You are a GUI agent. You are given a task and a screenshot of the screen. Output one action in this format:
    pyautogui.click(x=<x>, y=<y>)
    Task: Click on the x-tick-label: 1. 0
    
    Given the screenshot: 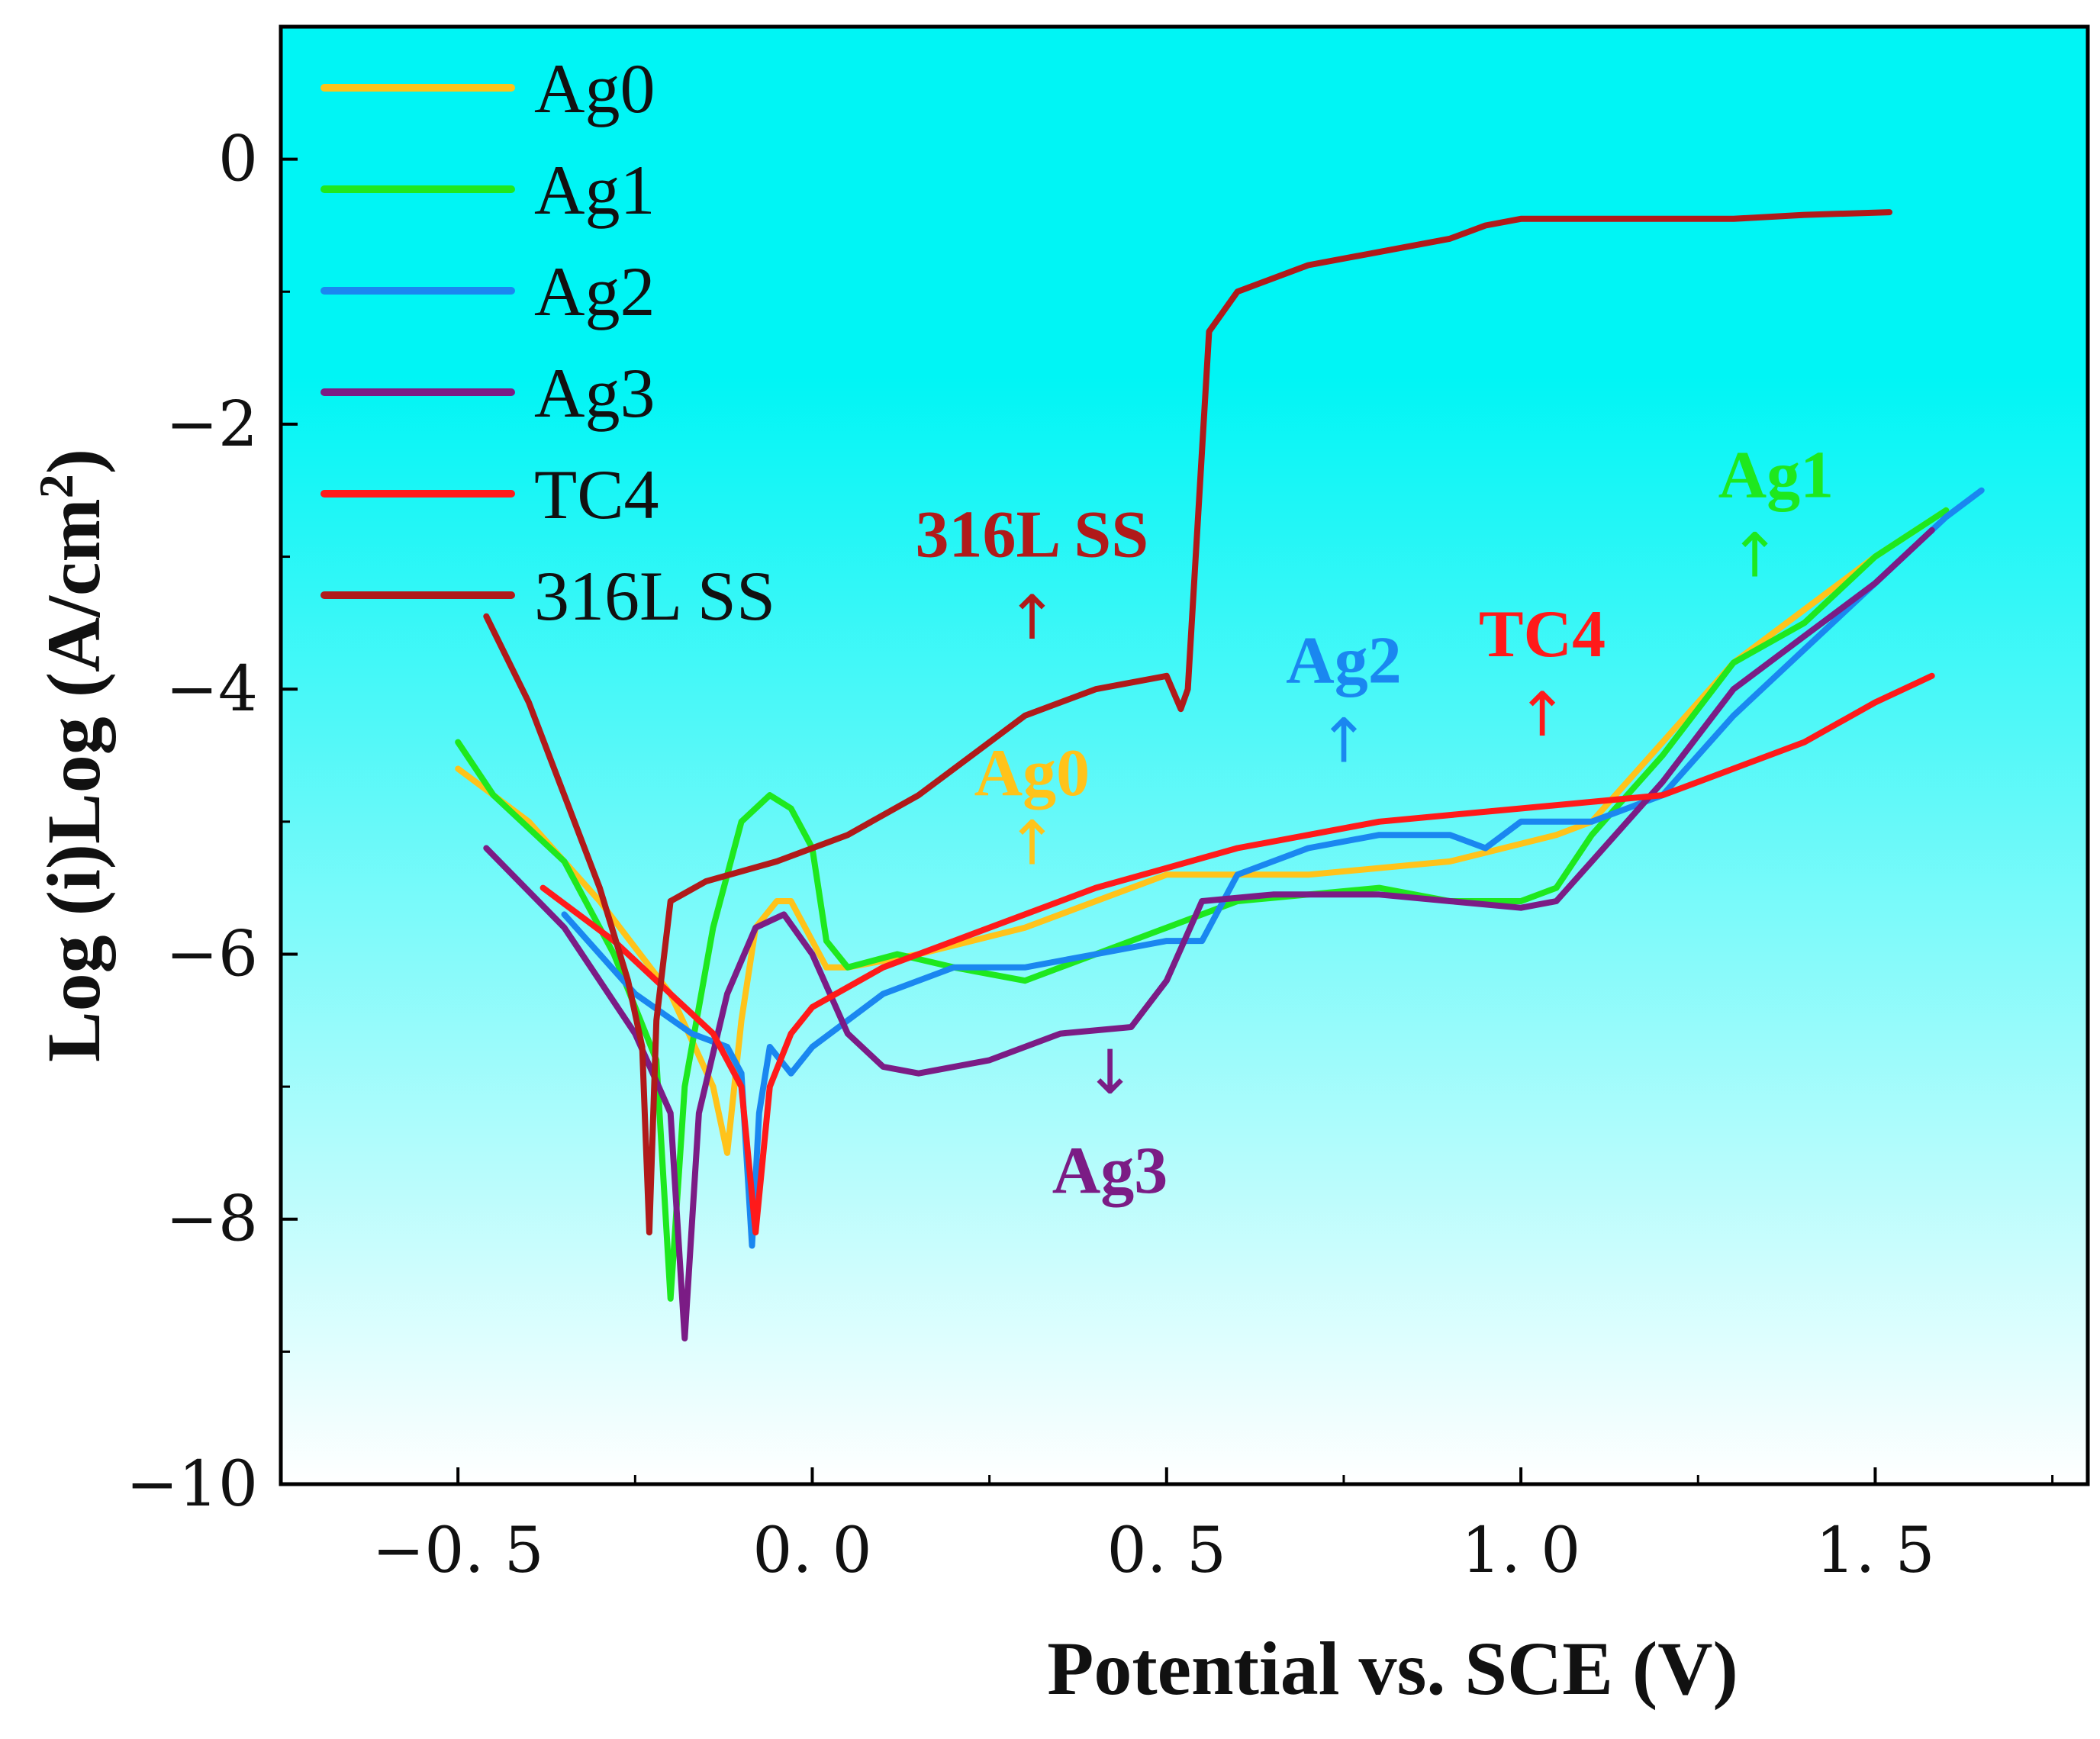 What is the action you would take?
    pyautogui.click(x=1521, y=1551)
    